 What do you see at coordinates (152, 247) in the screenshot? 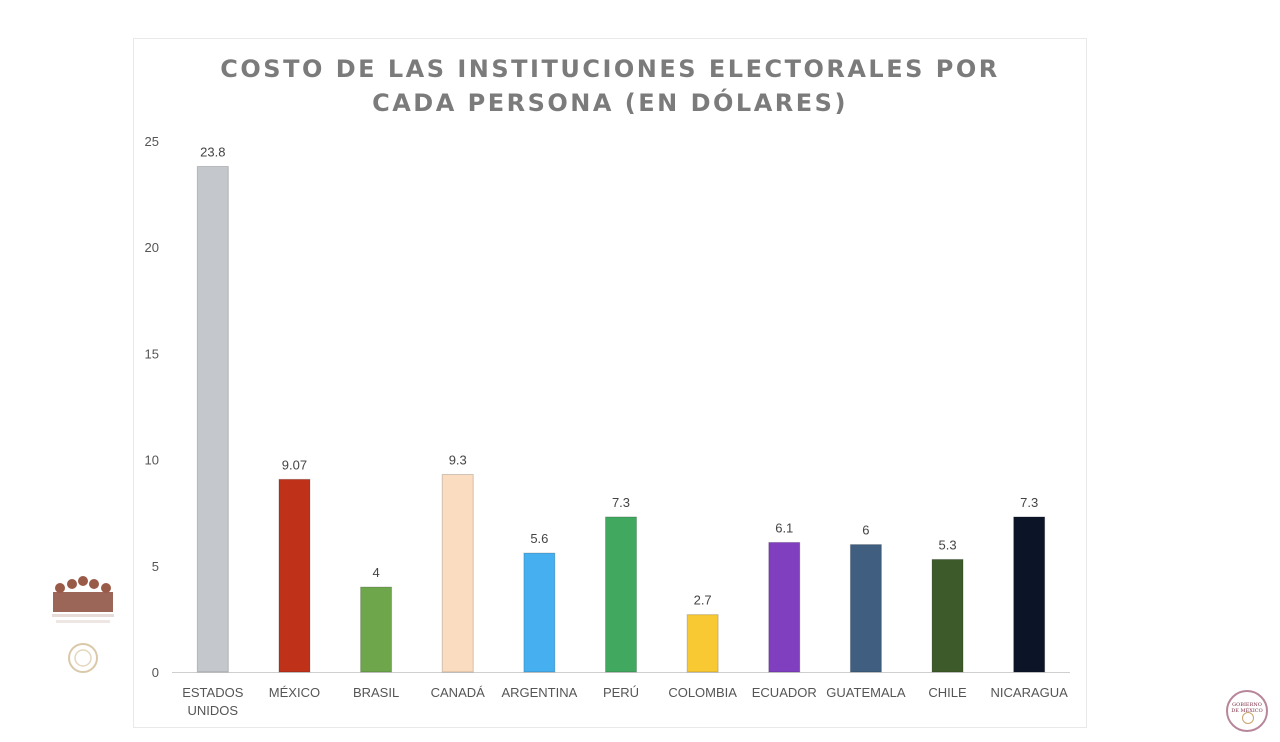
I see `y-tick-label: 20` at bounding box center [152, 247].